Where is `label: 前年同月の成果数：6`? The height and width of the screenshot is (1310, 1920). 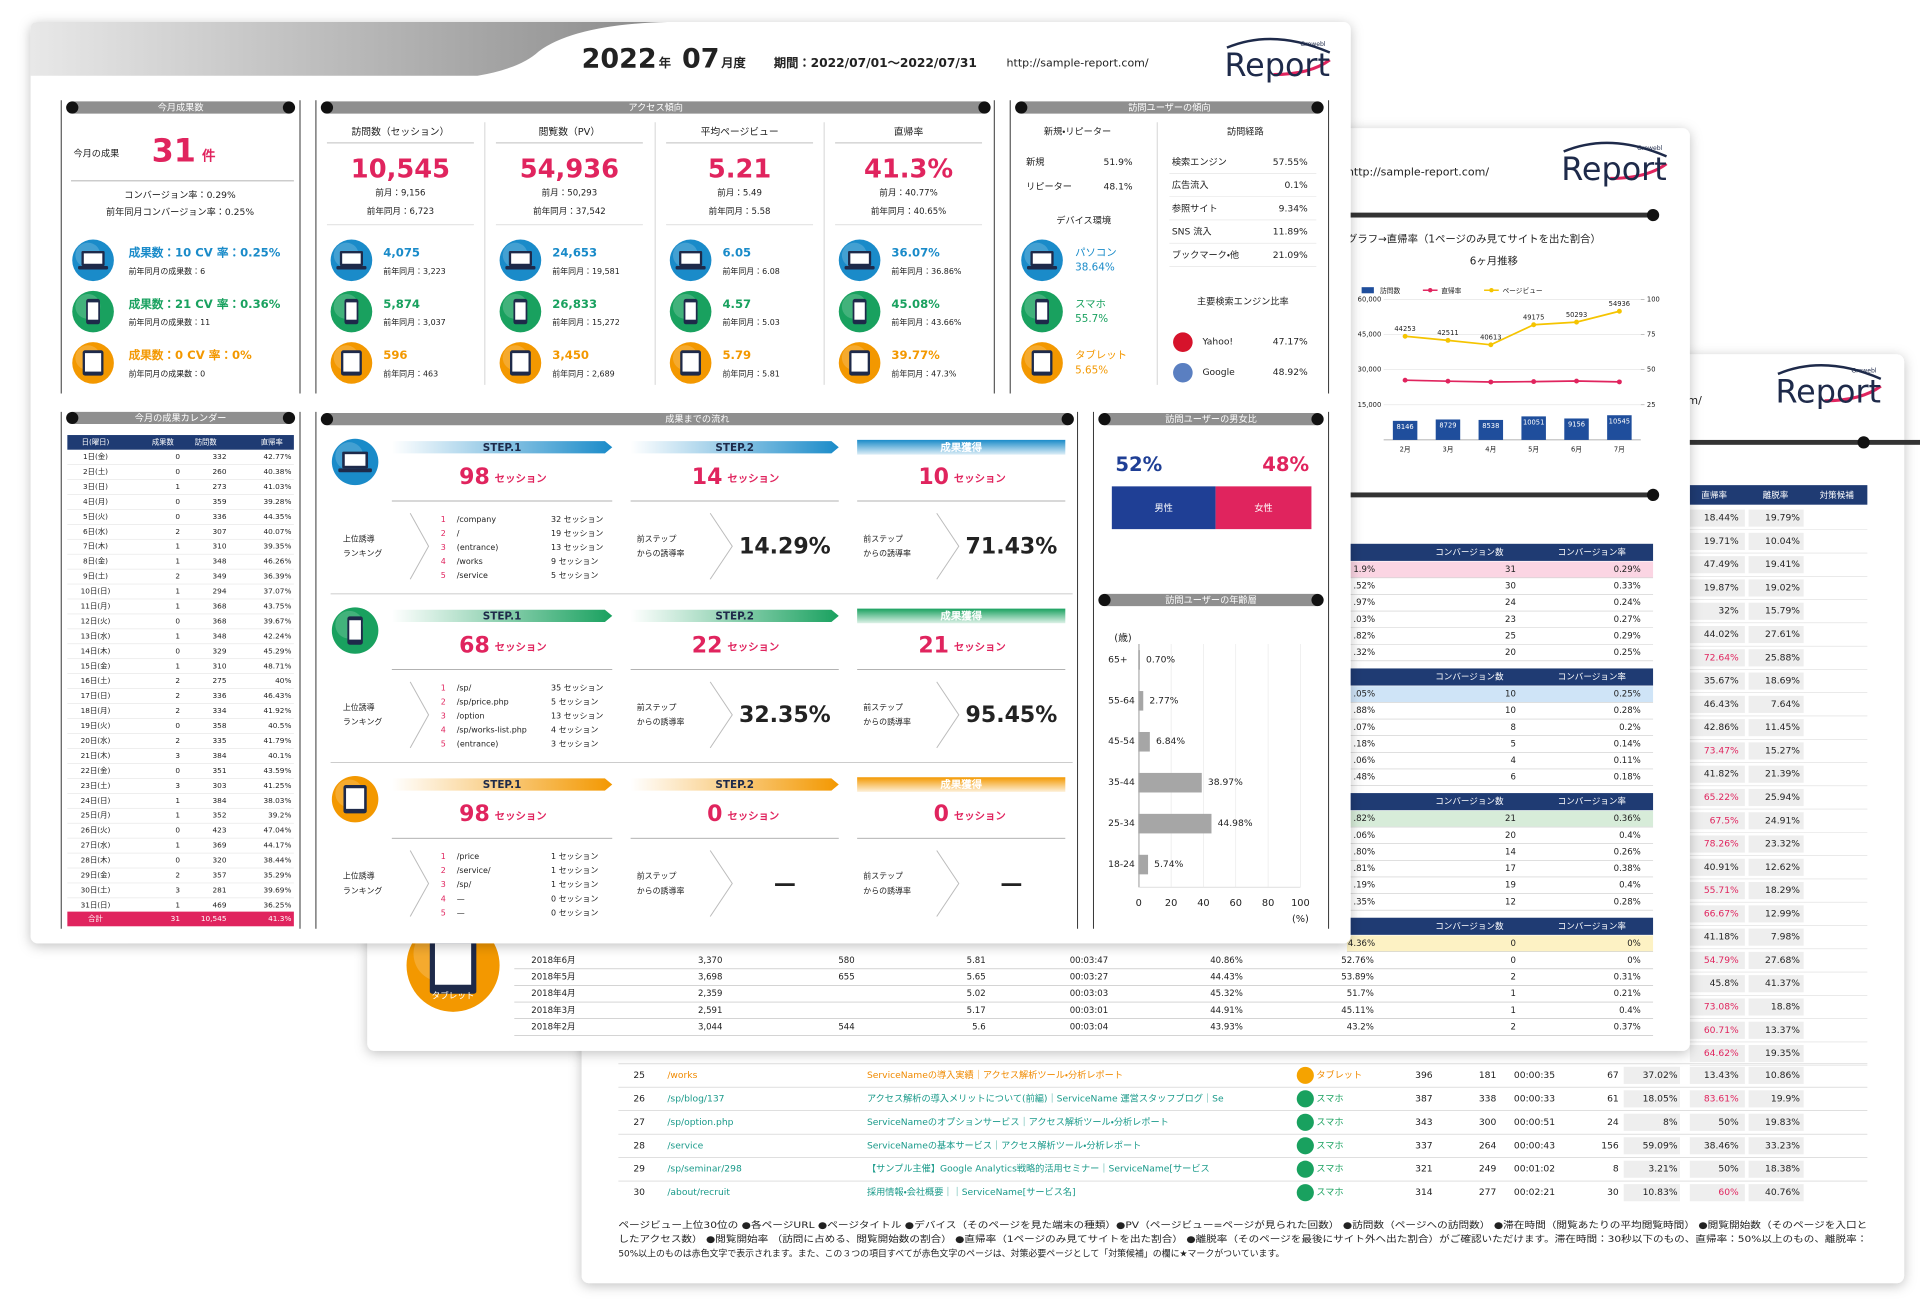
label: 前年同月の成果数：6 is located at coordinates (167, 271).